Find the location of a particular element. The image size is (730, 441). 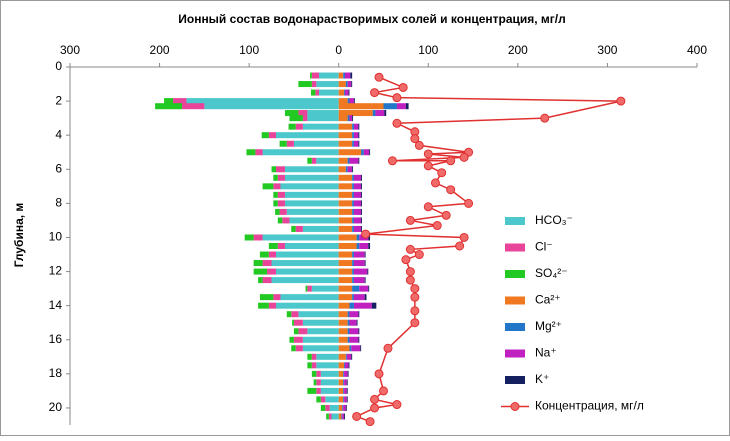

legend-label: HCO₃⁻ is located at coordinates (554, 220).